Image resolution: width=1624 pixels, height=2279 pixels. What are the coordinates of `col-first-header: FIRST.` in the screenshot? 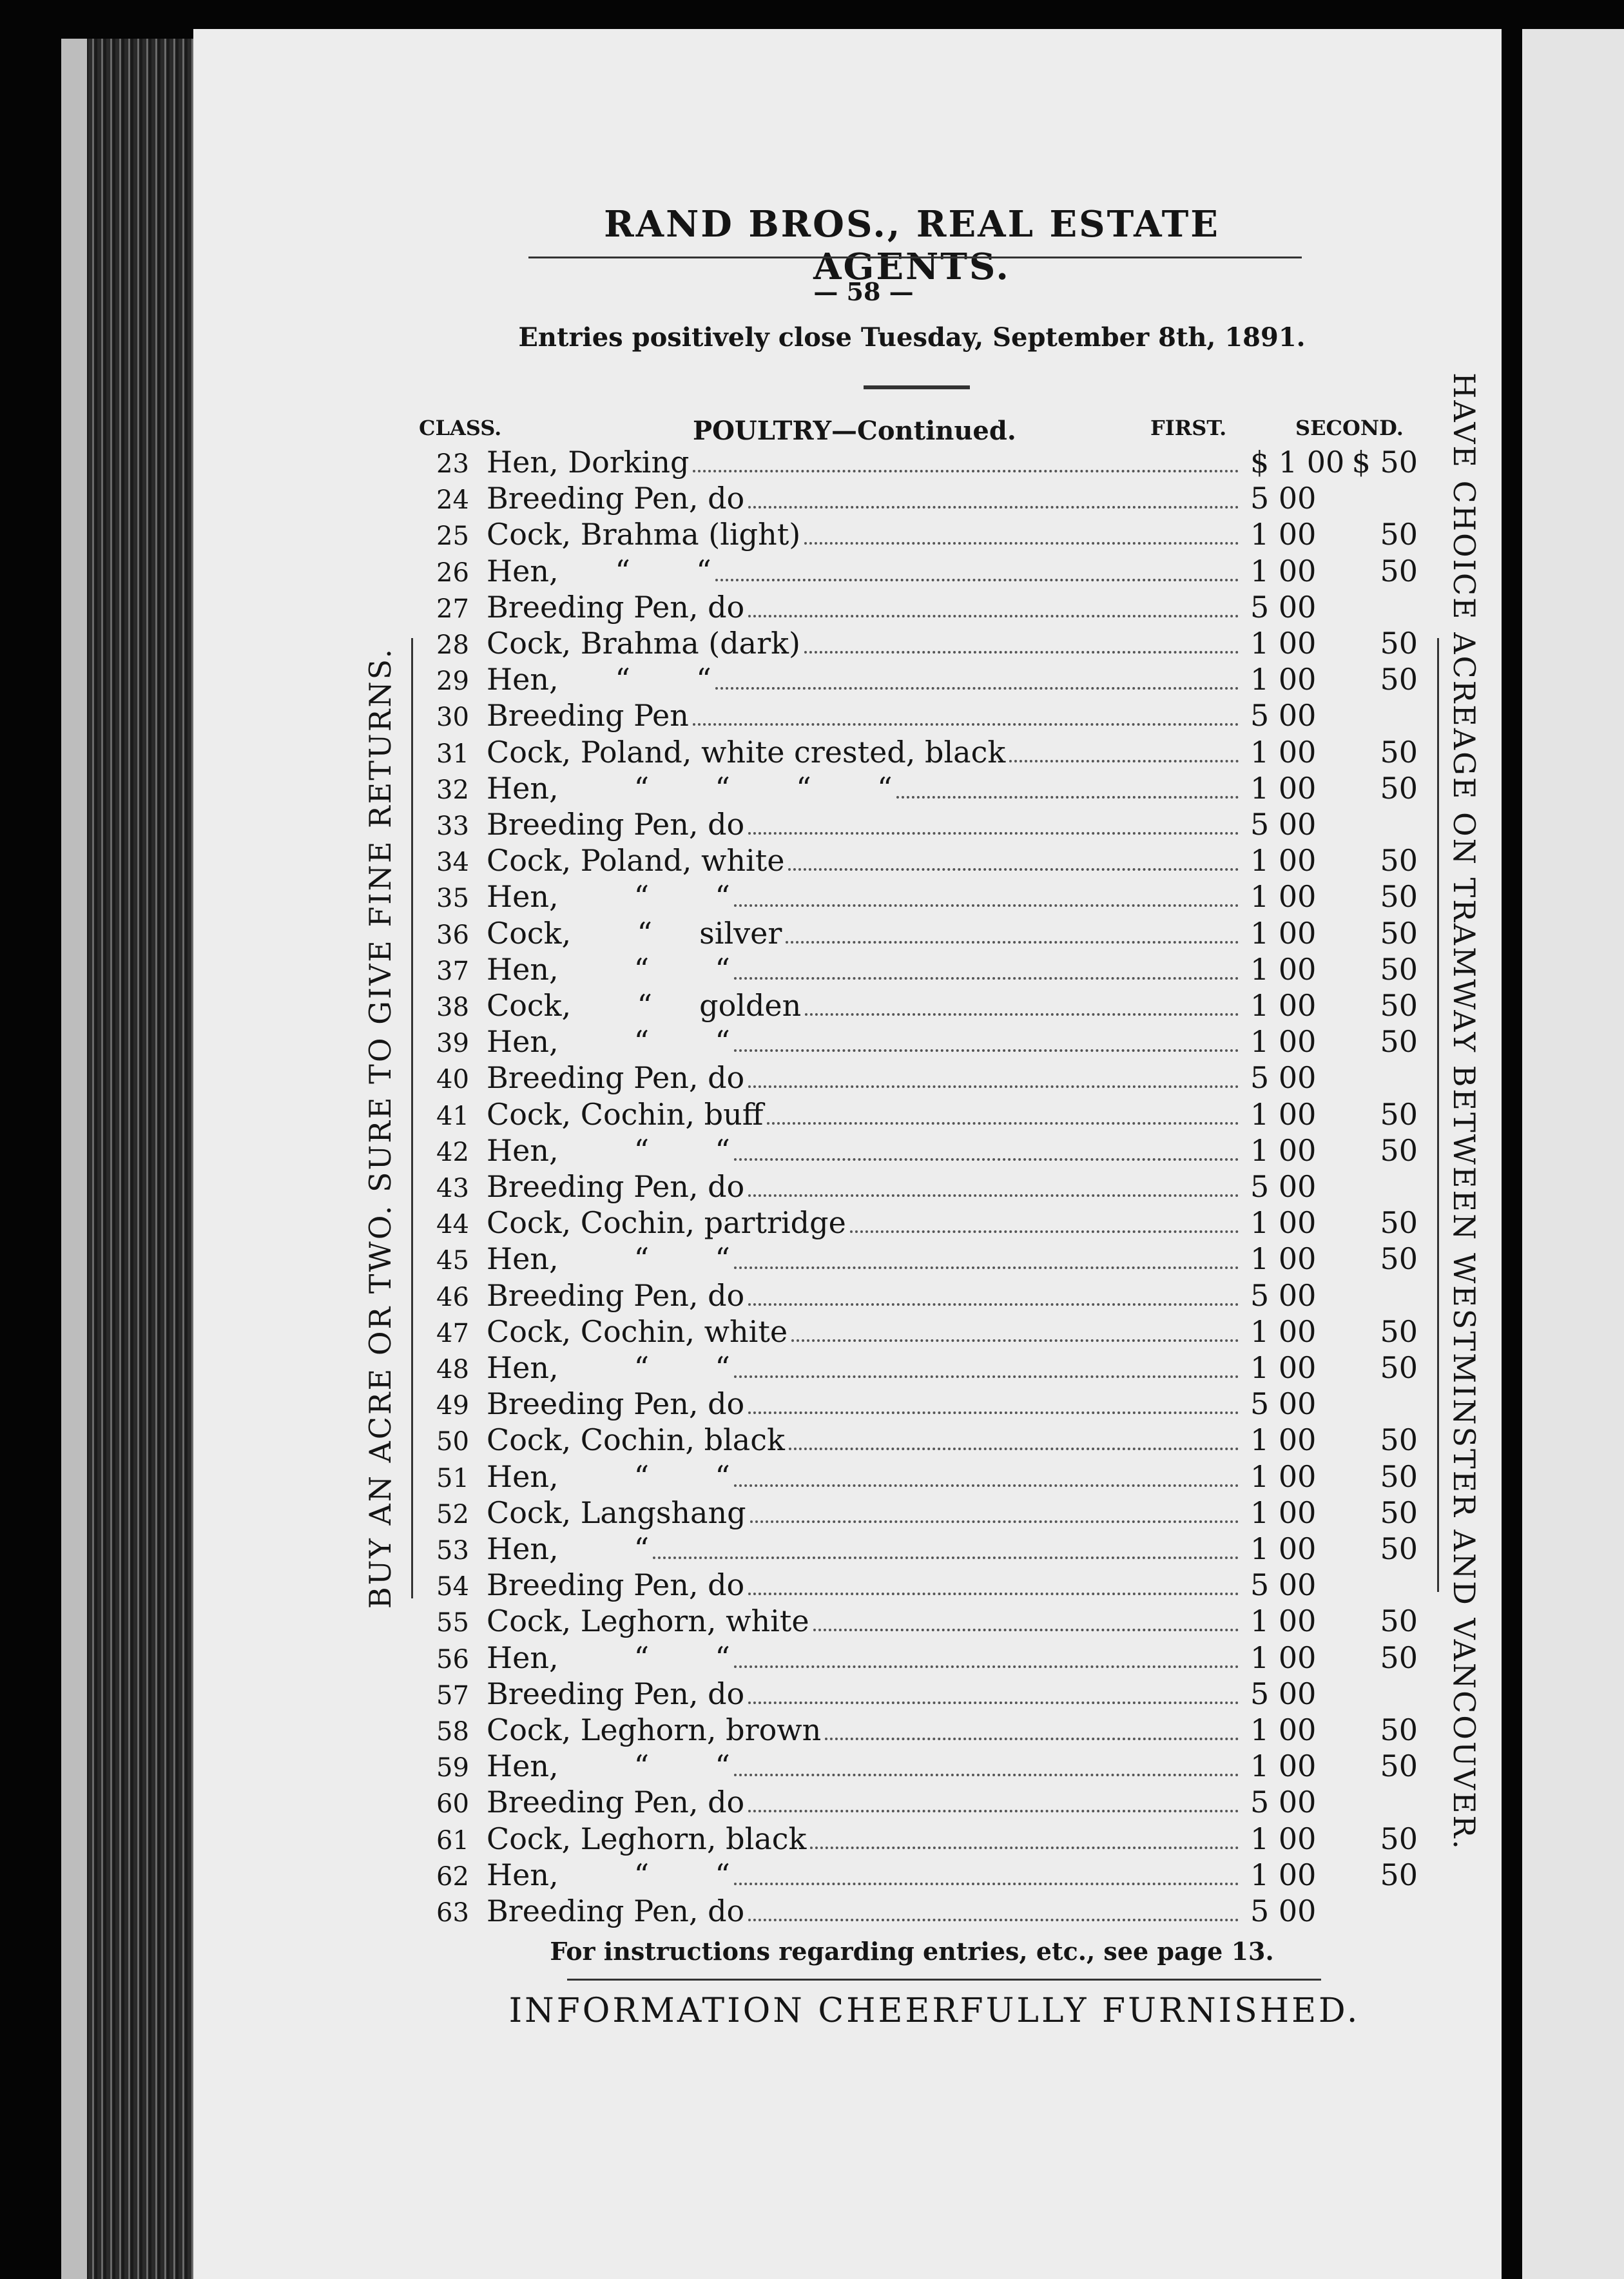 It's located at (1188, 428).